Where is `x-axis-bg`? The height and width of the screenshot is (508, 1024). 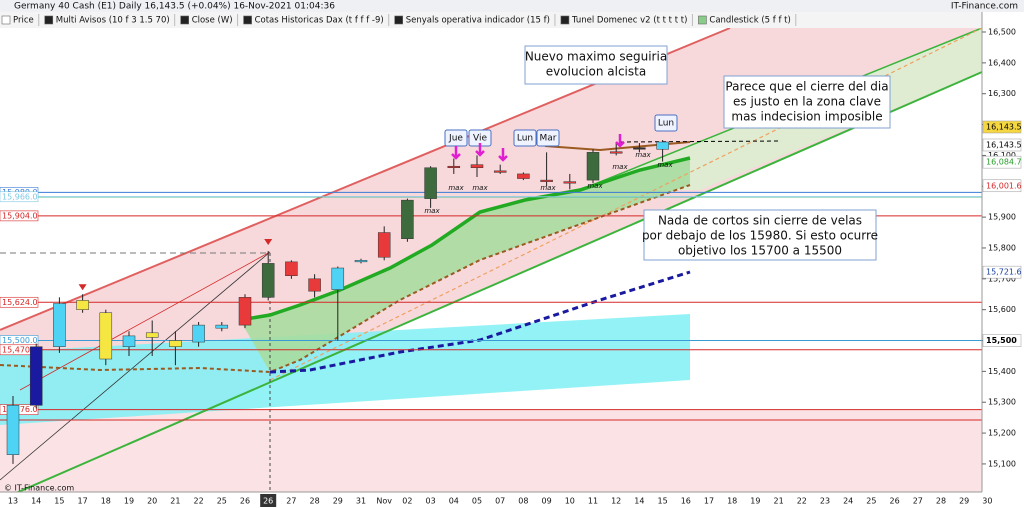
x-axis-bg is located at coordinates (512, 500).